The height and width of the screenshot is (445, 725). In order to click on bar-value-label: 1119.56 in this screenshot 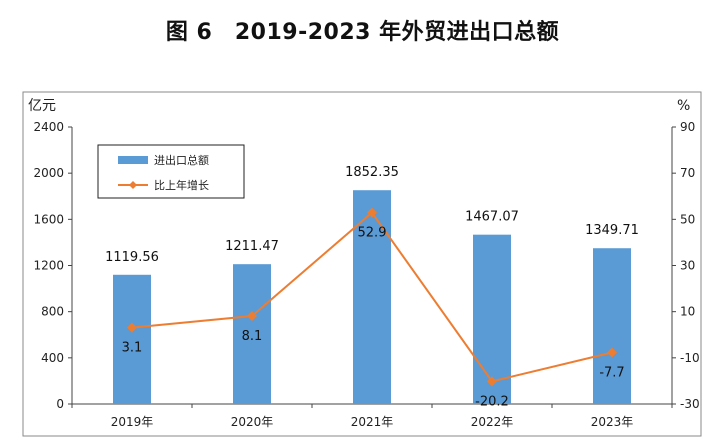, I will do `click(132, 257)`.